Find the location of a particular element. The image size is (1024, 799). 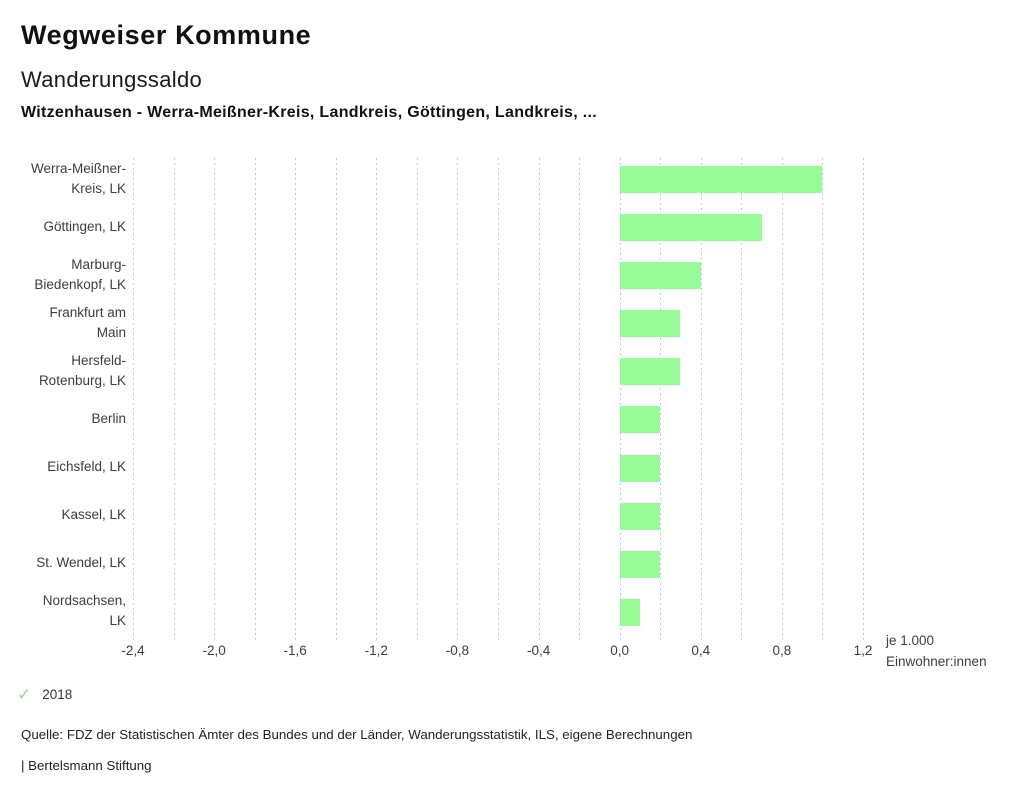

app-title: Wegweiser Kommune is located at coordinates (166, 35).